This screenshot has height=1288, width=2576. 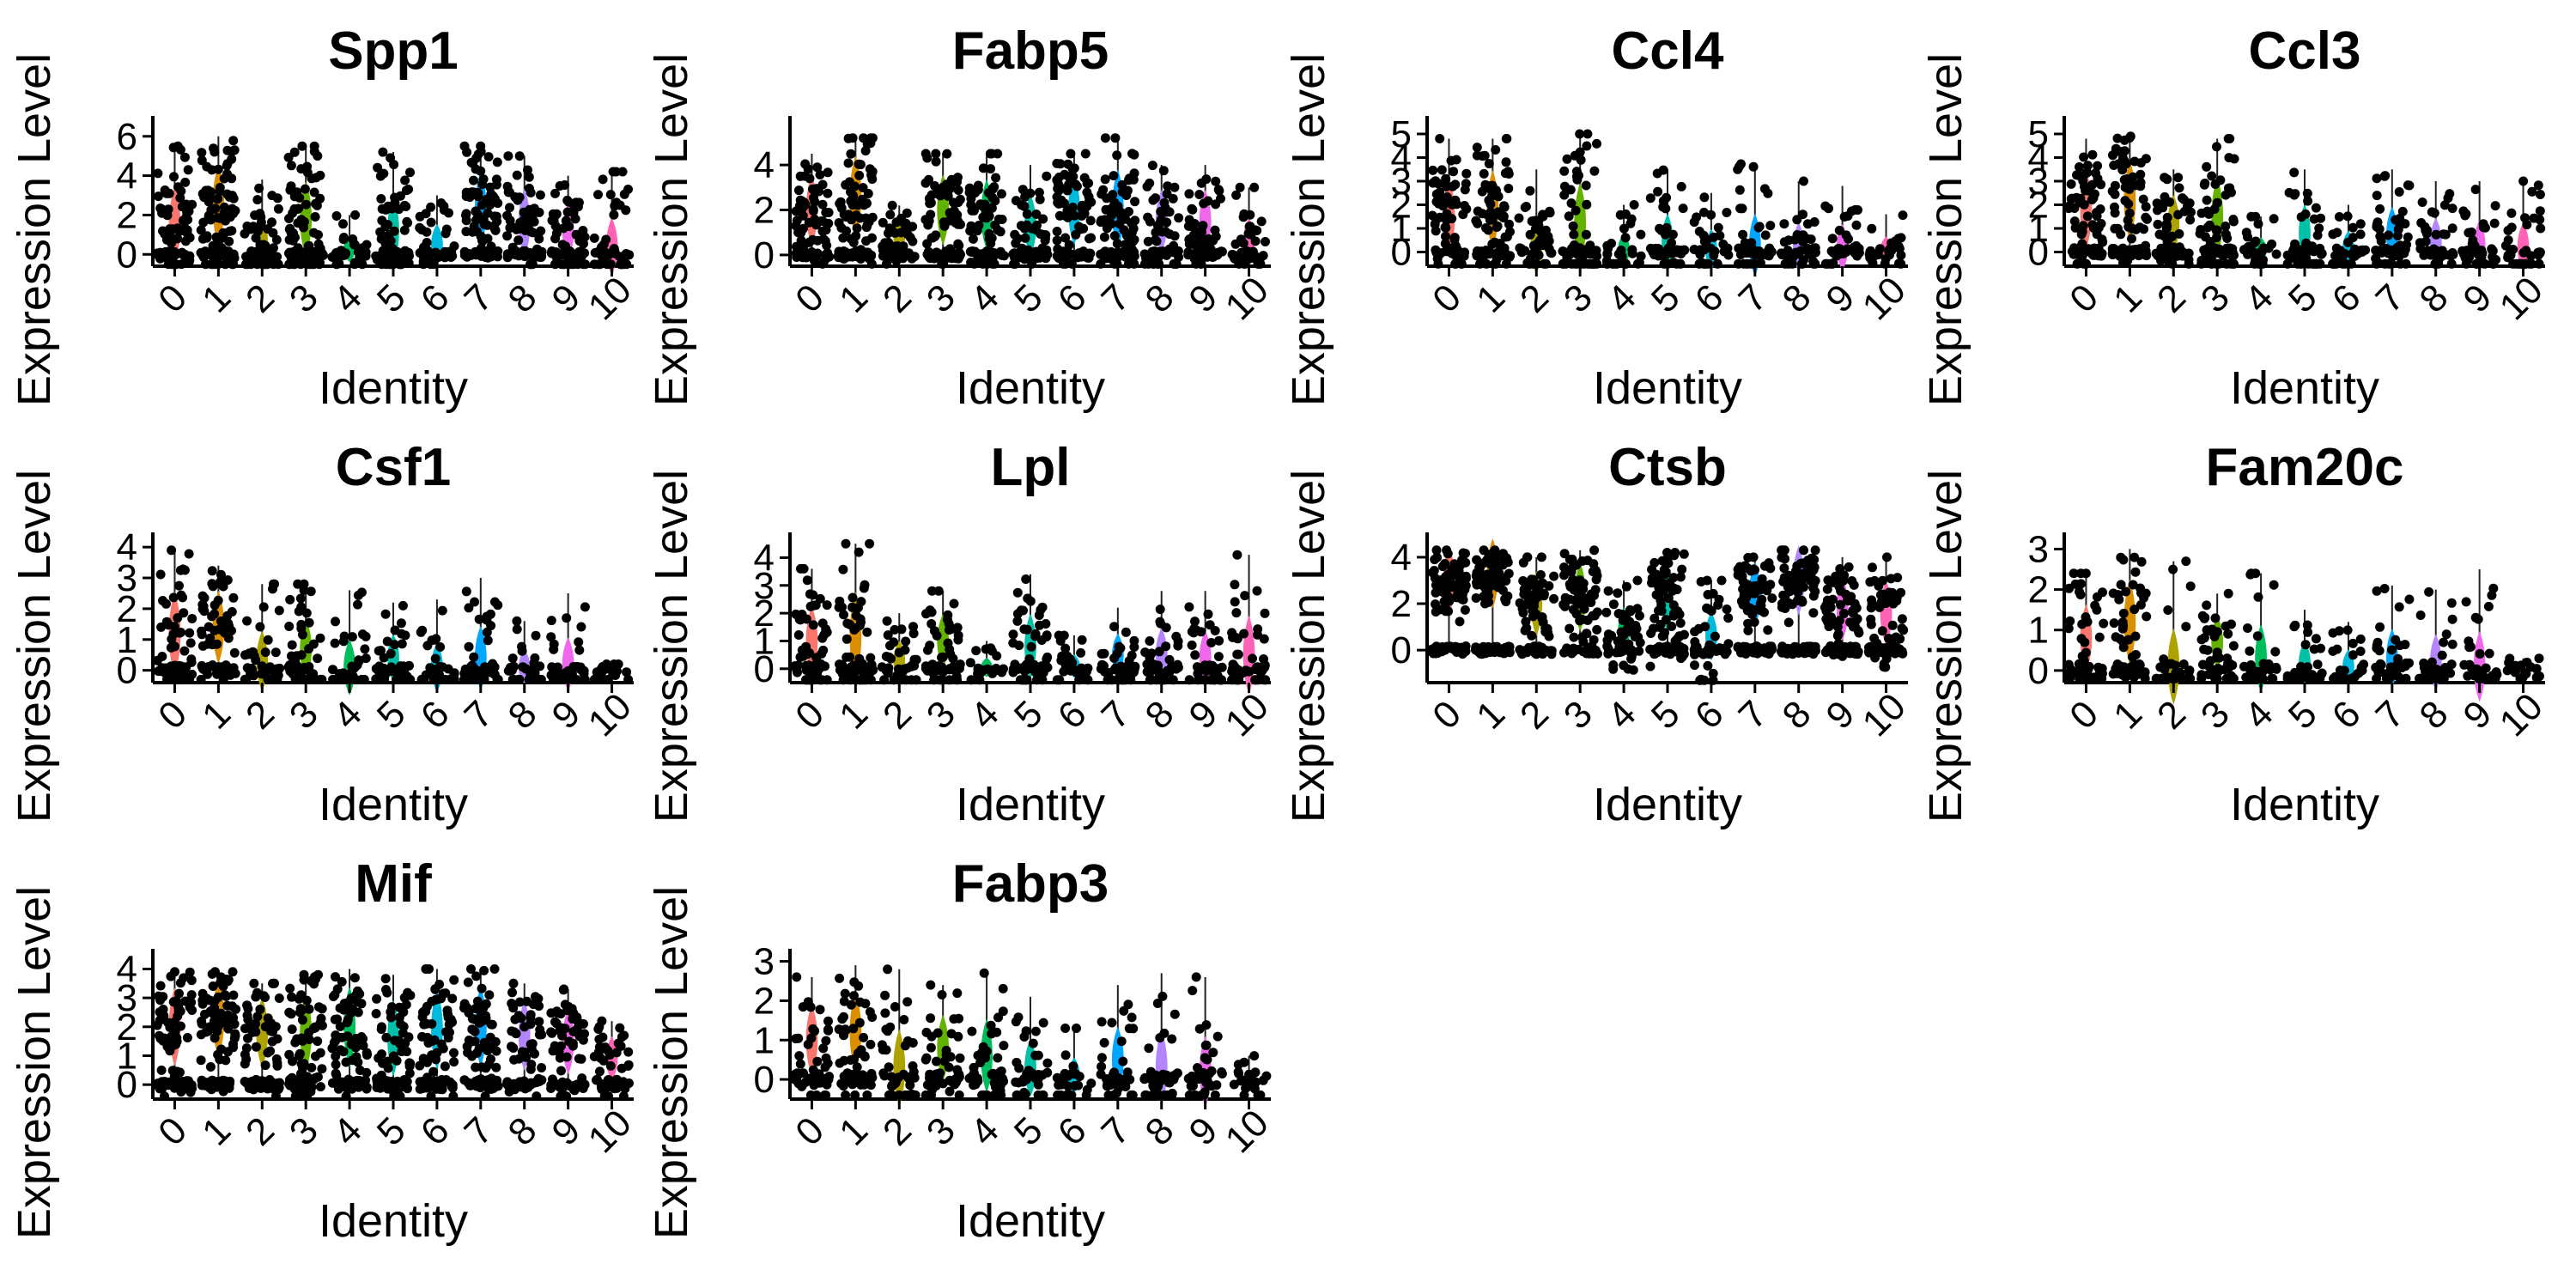 I want to click on x-tick-label: 8, so click(x=1159, y=715).